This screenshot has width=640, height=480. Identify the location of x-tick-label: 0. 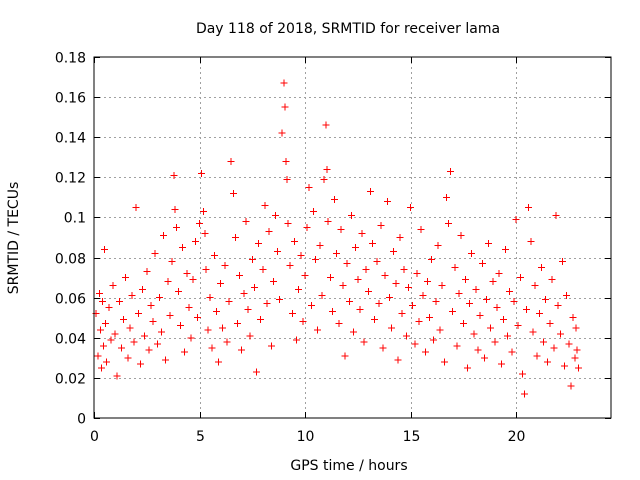
(94, 437).